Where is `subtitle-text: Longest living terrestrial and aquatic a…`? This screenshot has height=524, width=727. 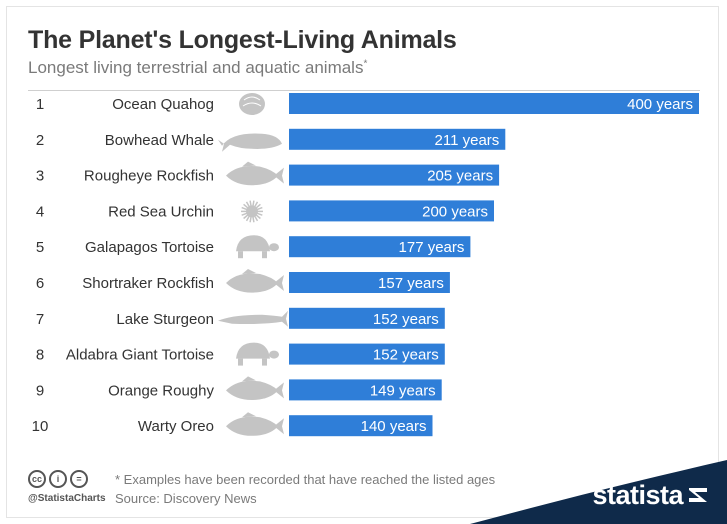
subtitle-text: Longest living terrestrial and aquatic a… is located at coordinates (196, 67).